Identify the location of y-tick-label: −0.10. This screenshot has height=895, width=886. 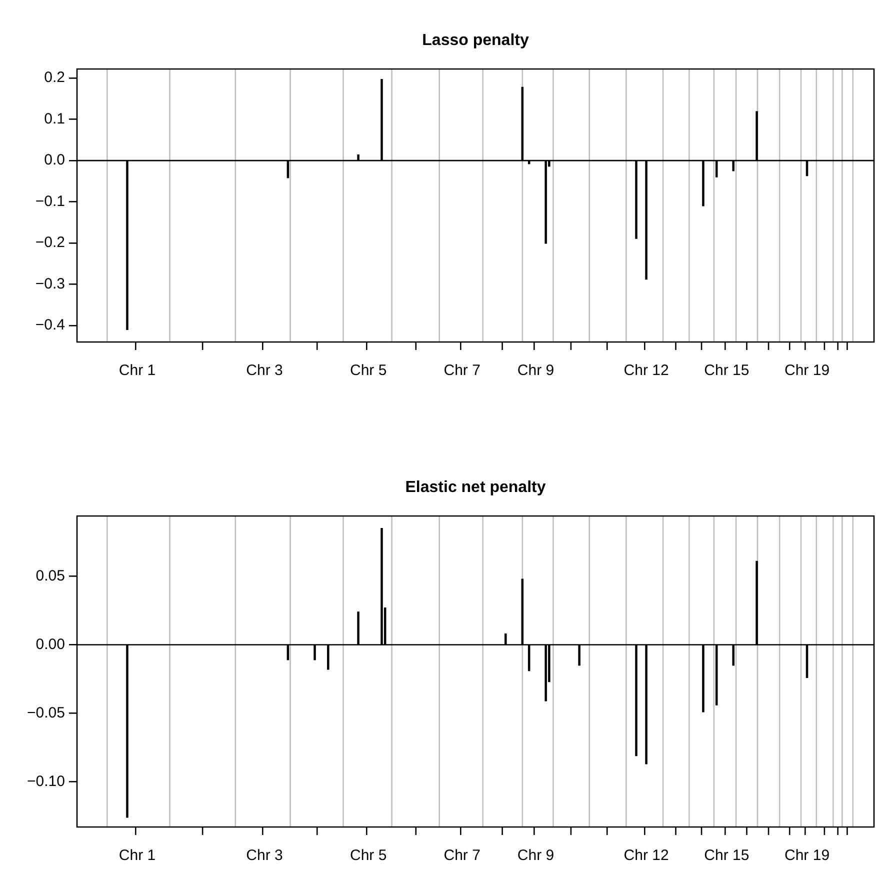
(46, 781).